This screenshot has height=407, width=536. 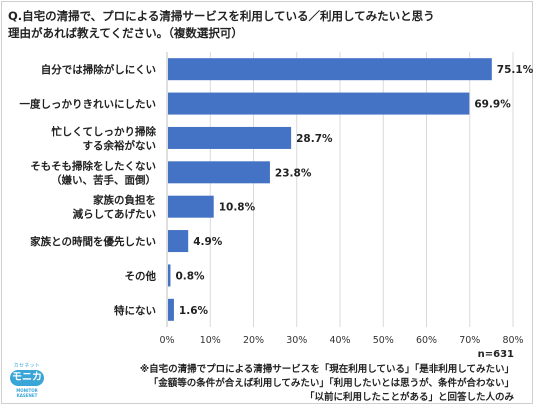 I want to click on category-label: 自分では掃除がしにくい, so click(x=98, y=69).